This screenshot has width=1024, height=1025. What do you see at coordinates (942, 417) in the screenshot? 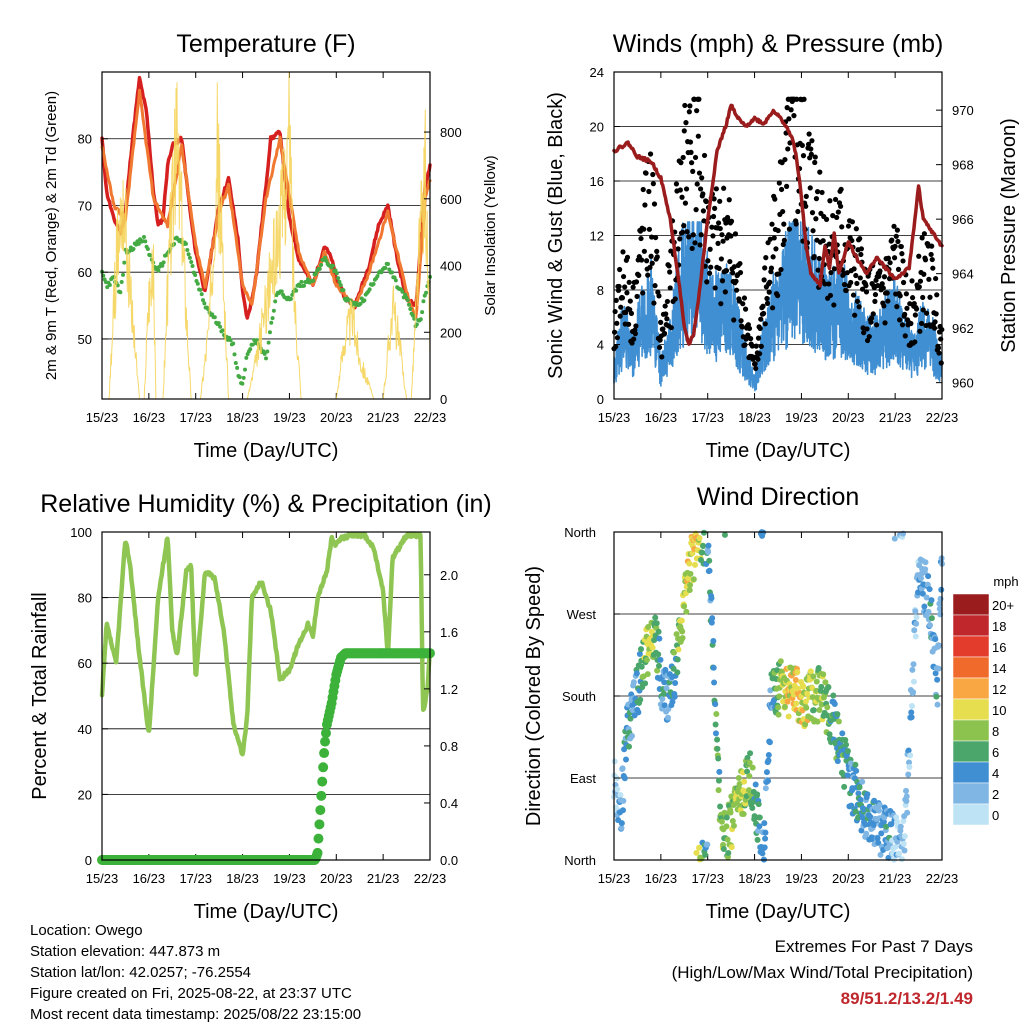
I see `x-tick-label: 22/23` at bounding box center [942, 417].